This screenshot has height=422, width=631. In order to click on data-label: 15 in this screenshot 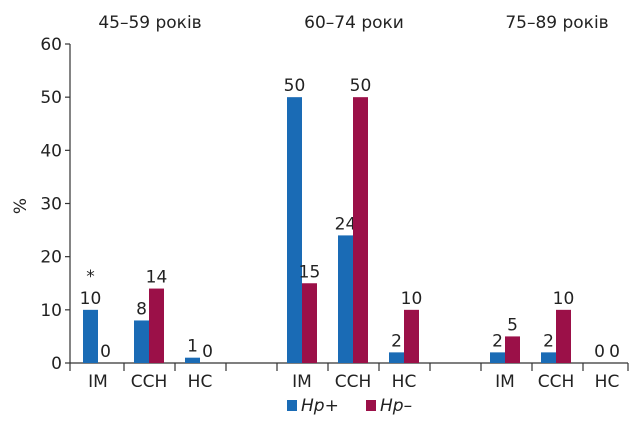, I will do `click(310, 272)`.